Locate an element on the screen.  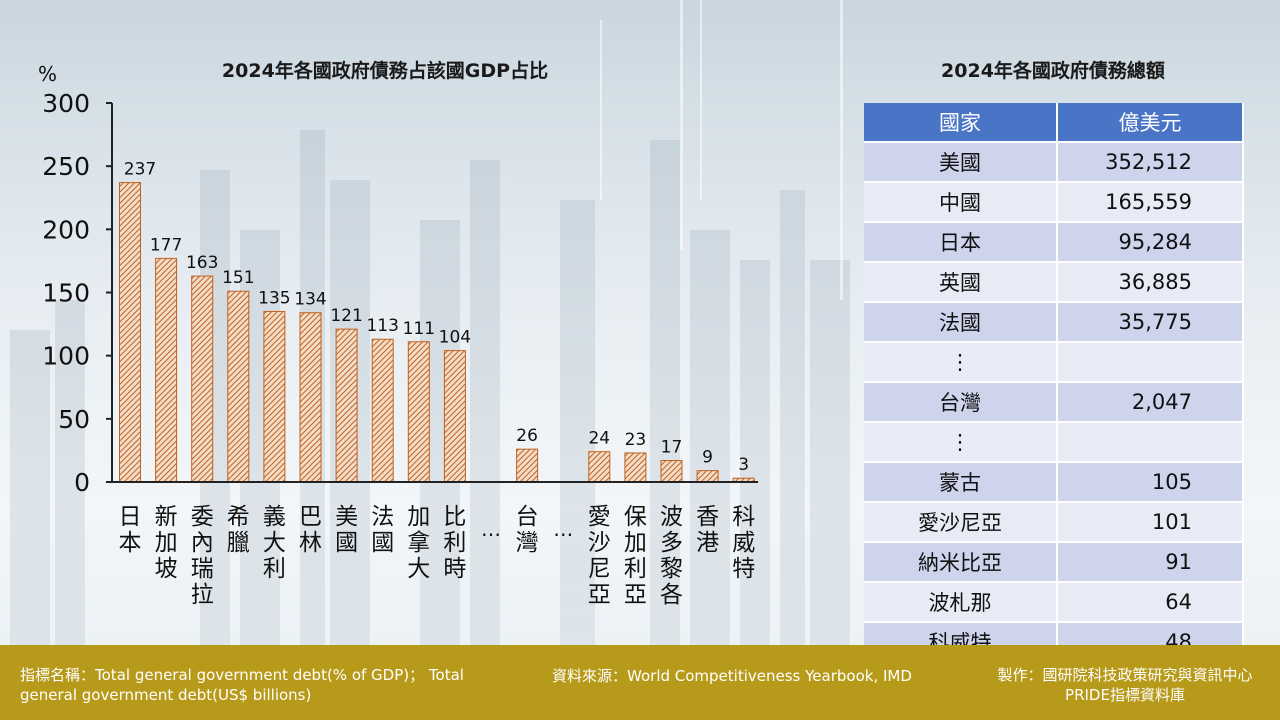
x-tick-label: 台灣 is located at coordinates (527, 530).